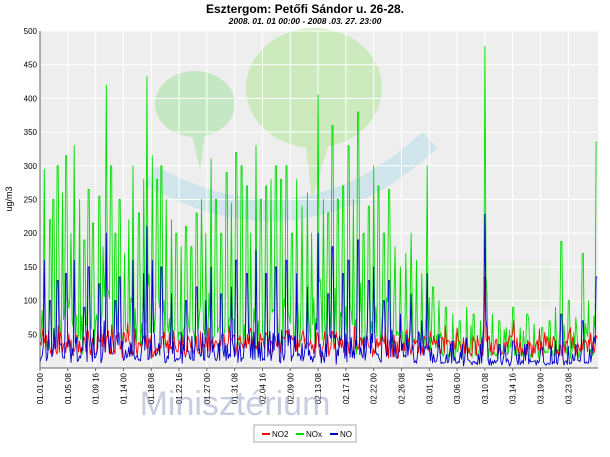  I want to click on y-tick-label: 300, so click(31, 166).